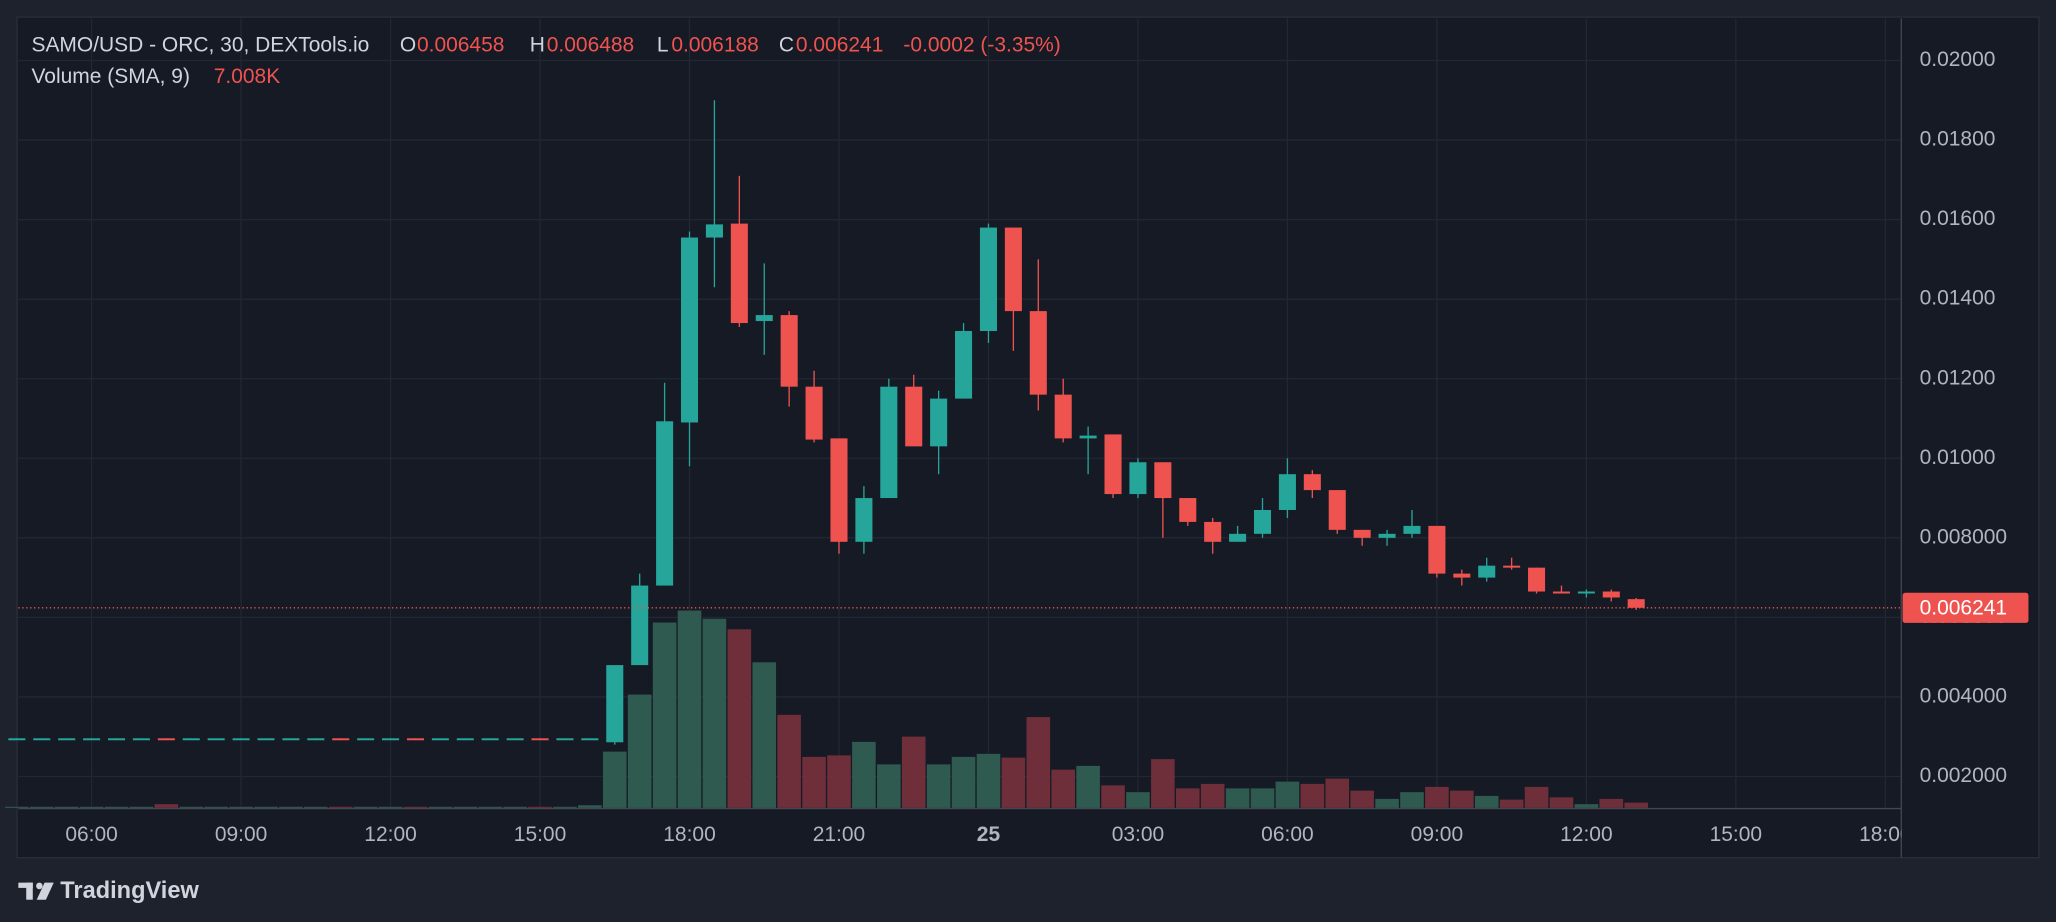  Describe the element at coordinates (1963, 775) in the screenshot. I see `y-tick-label: 0.002000` at that location.